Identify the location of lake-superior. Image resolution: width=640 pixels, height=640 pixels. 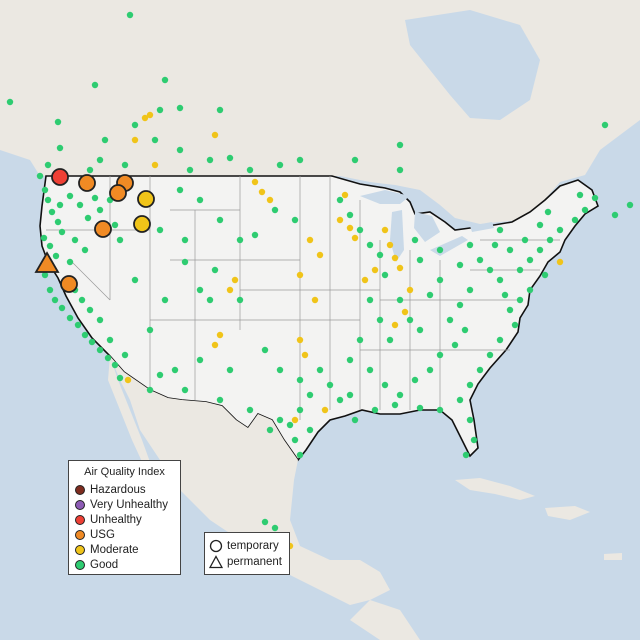
(385, 197).